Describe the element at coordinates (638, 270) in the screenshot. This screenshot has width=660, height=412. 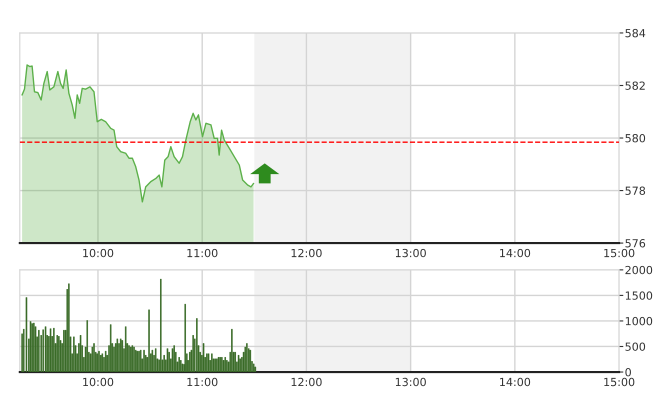
I see `y-tick-label: 2000` at that location.